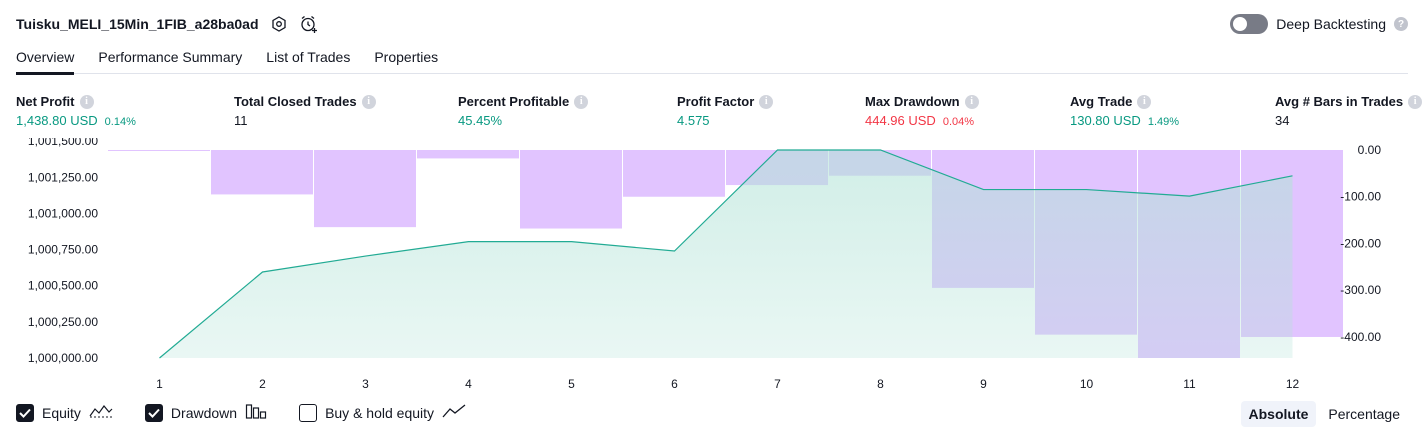 The width and height of the screenshot is (1424, 438). What do you see at coordinates (912, 101) in the screenshot?
I see `metric-label: Max Drawdown` at bounding box center [912, 101].